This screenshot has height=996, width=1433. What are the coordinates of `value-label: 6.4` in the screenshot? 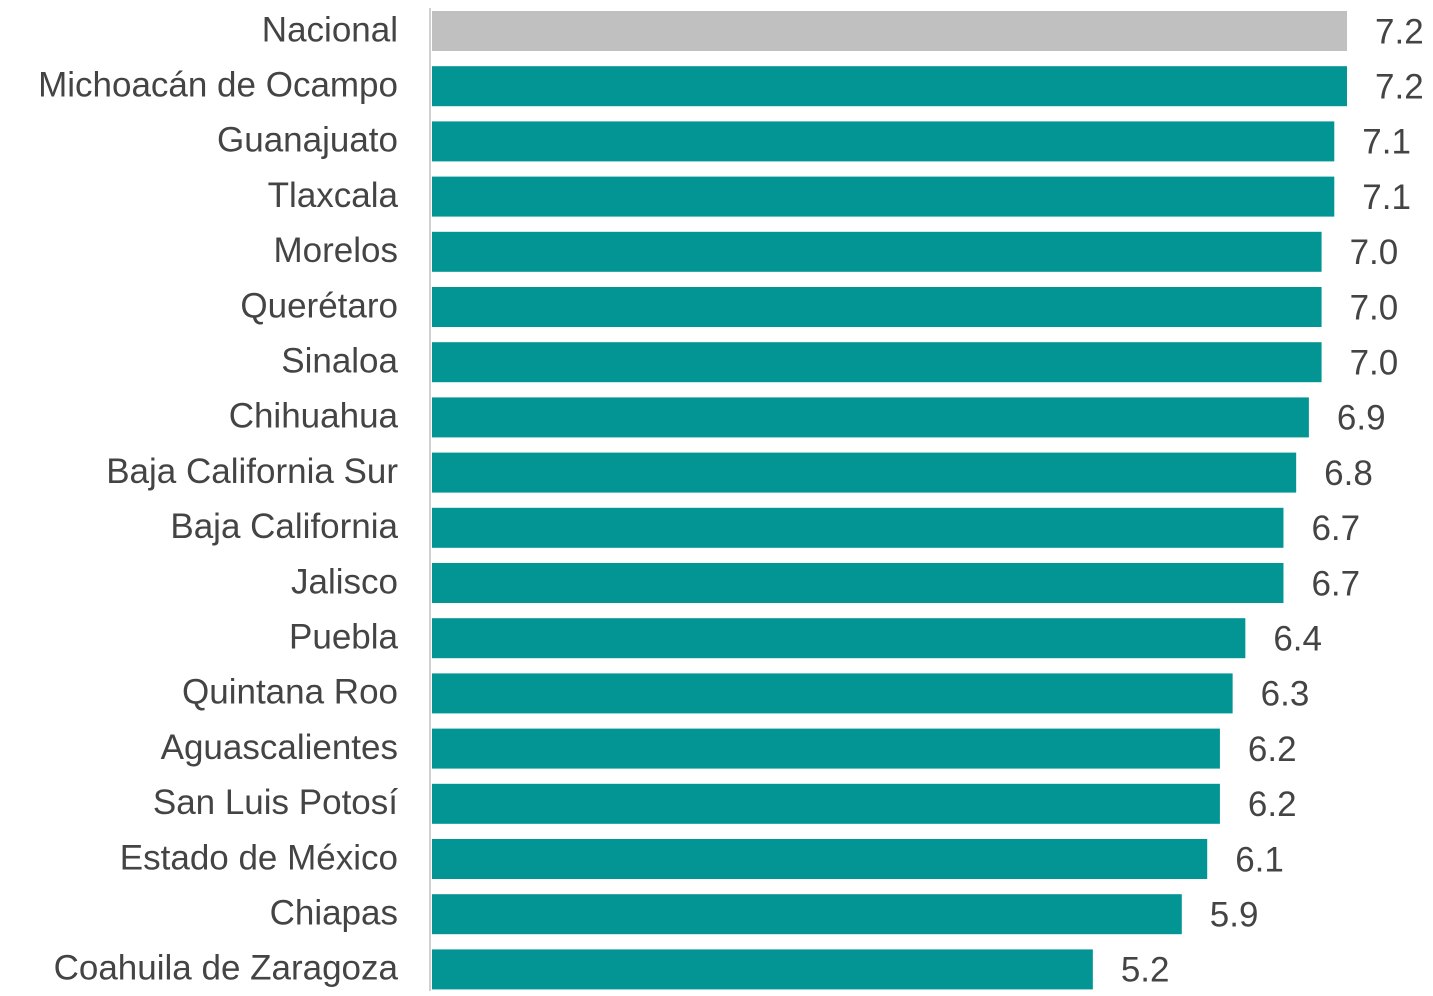 It's located at (1297, 638).